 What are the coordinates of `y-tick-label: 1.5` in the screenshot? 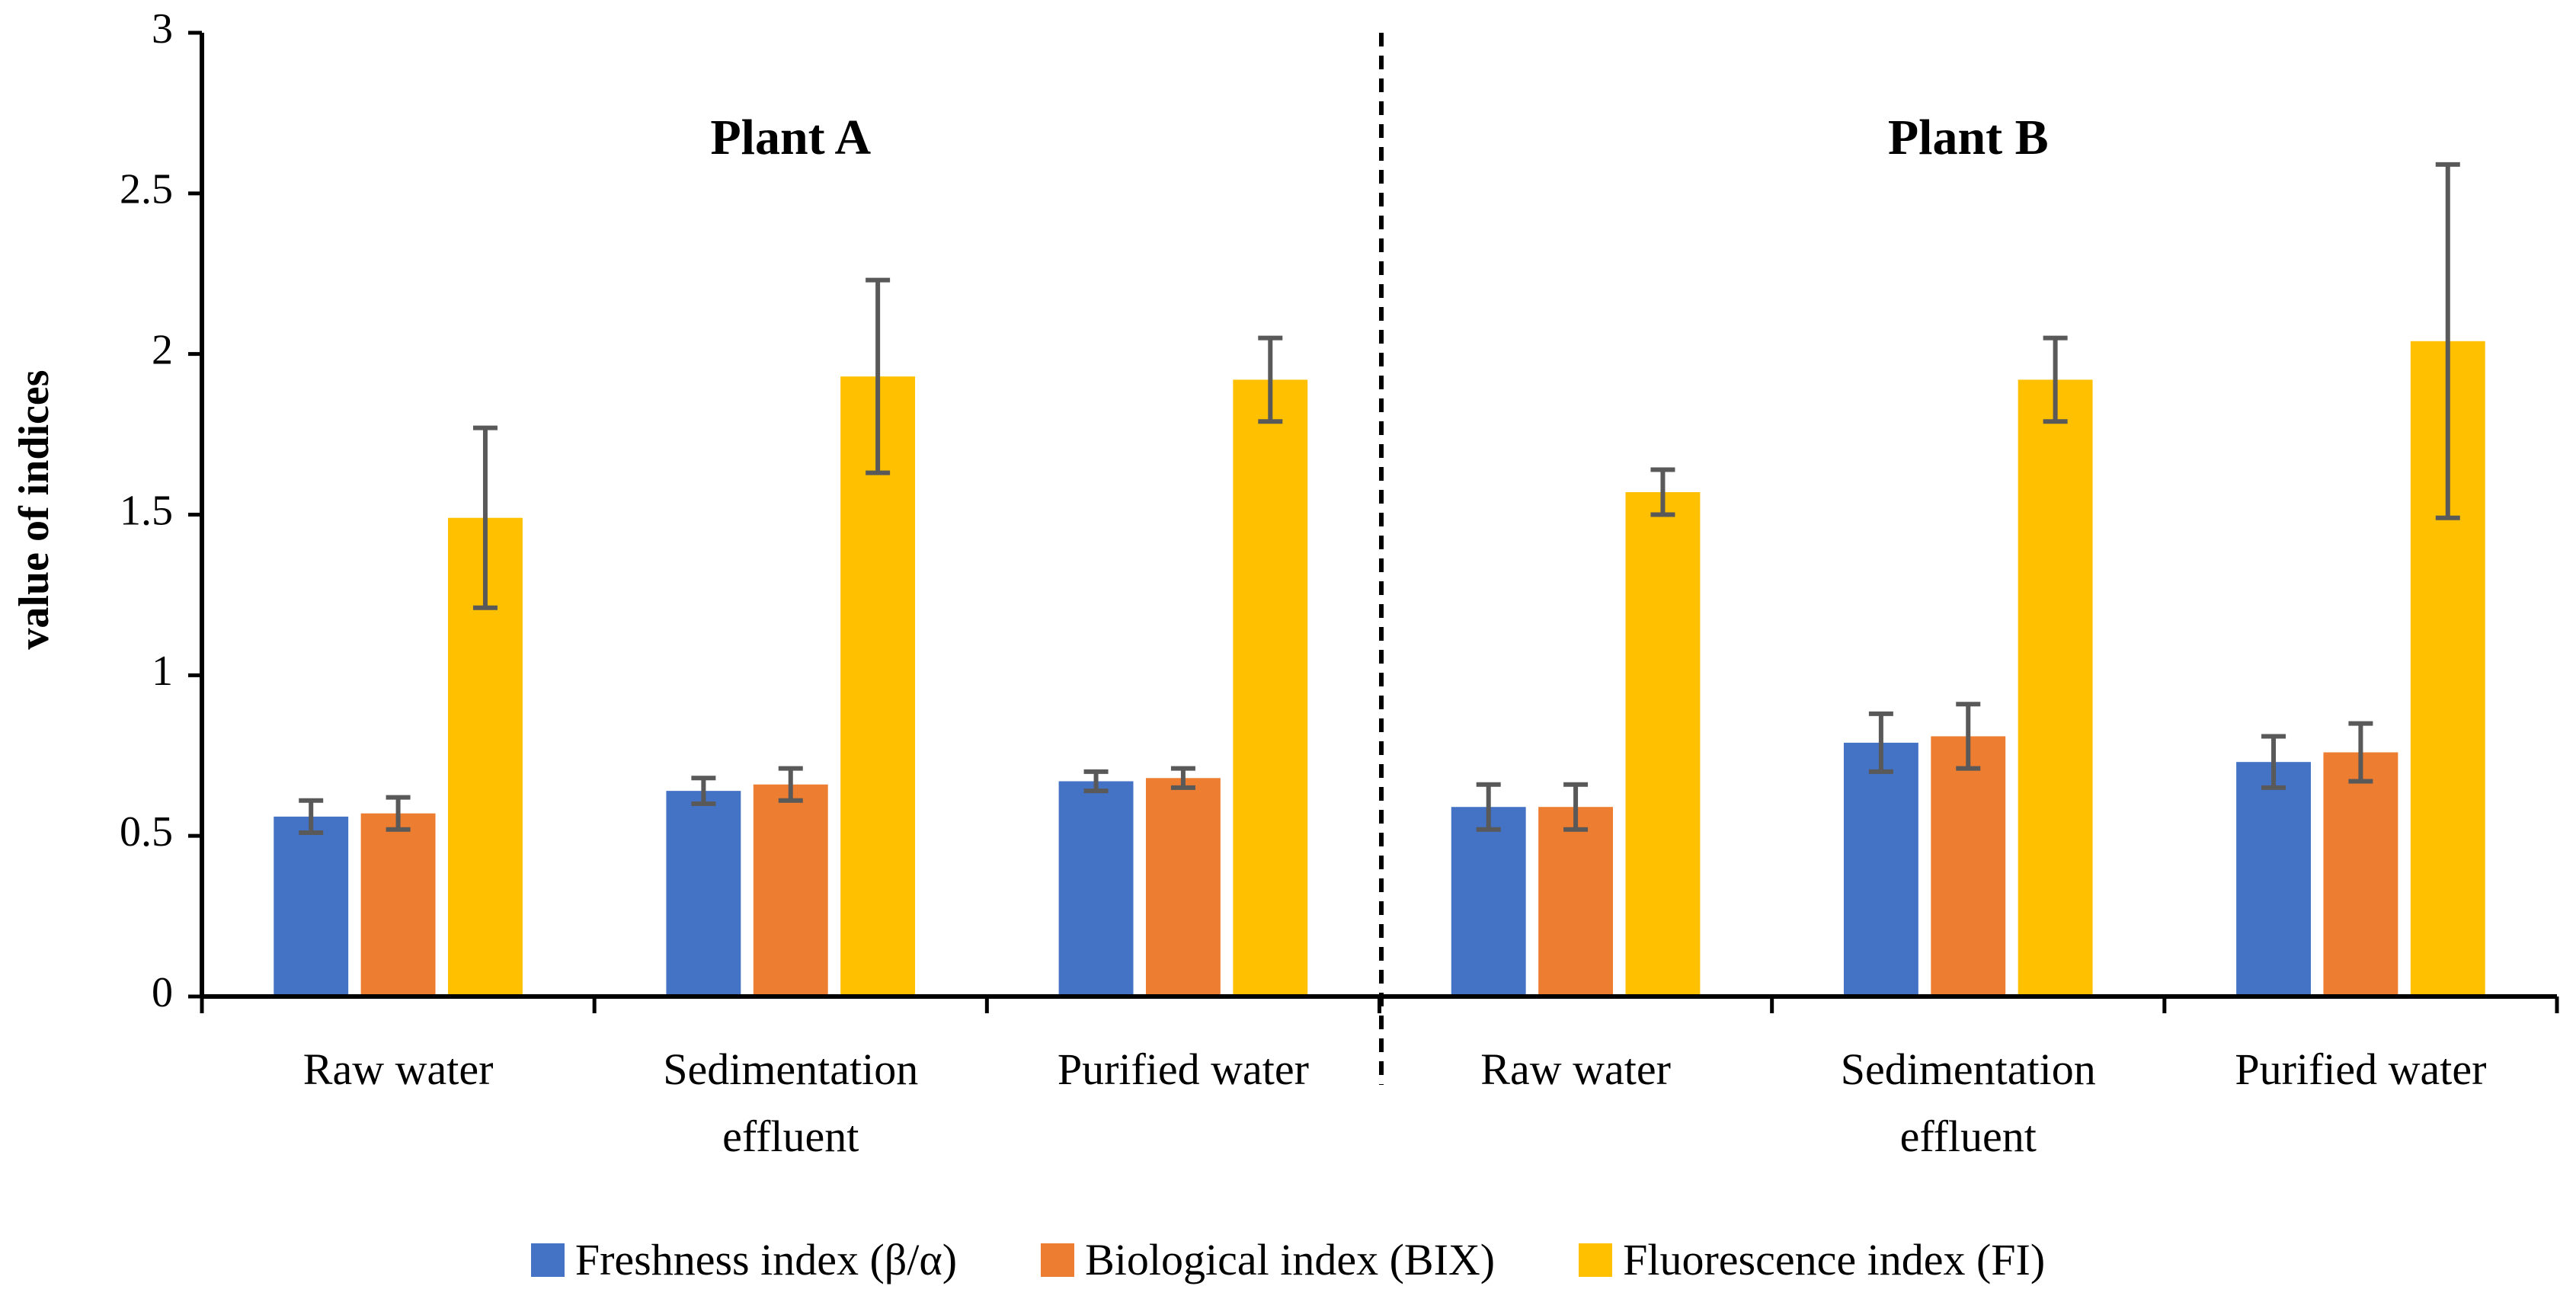 It's located at (146, 511).